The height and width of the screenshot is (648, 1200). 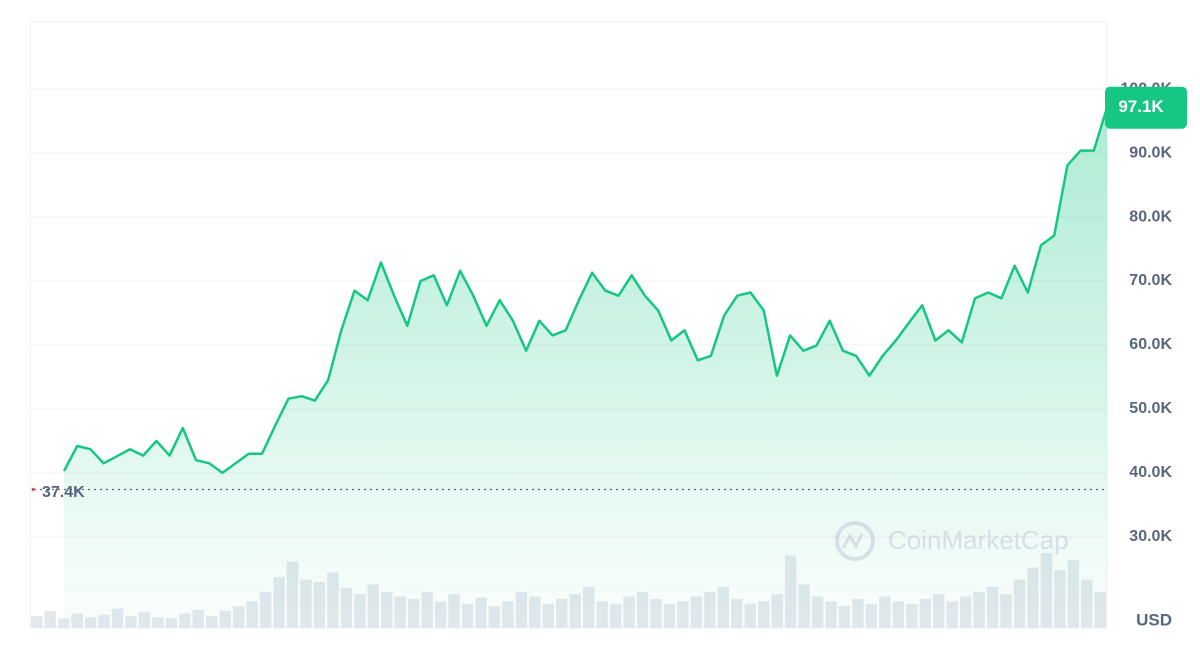 I want to click on y-tick-label: 70.0K, so click(x=1150, y=280).